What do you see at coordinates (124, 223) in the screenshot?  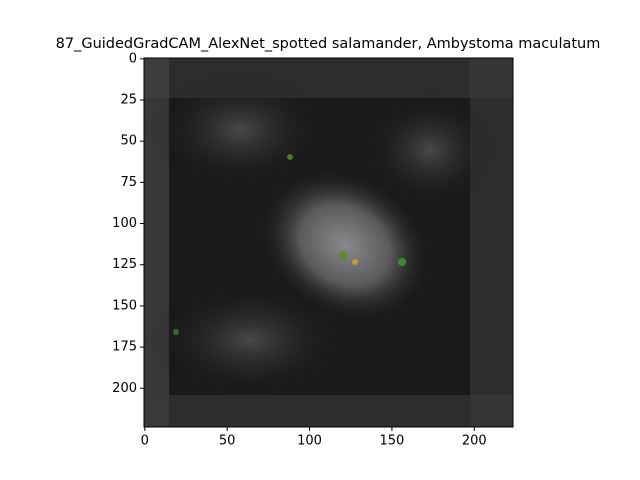 I see `y-tick-label: 100` at bounding box center [124, 223].